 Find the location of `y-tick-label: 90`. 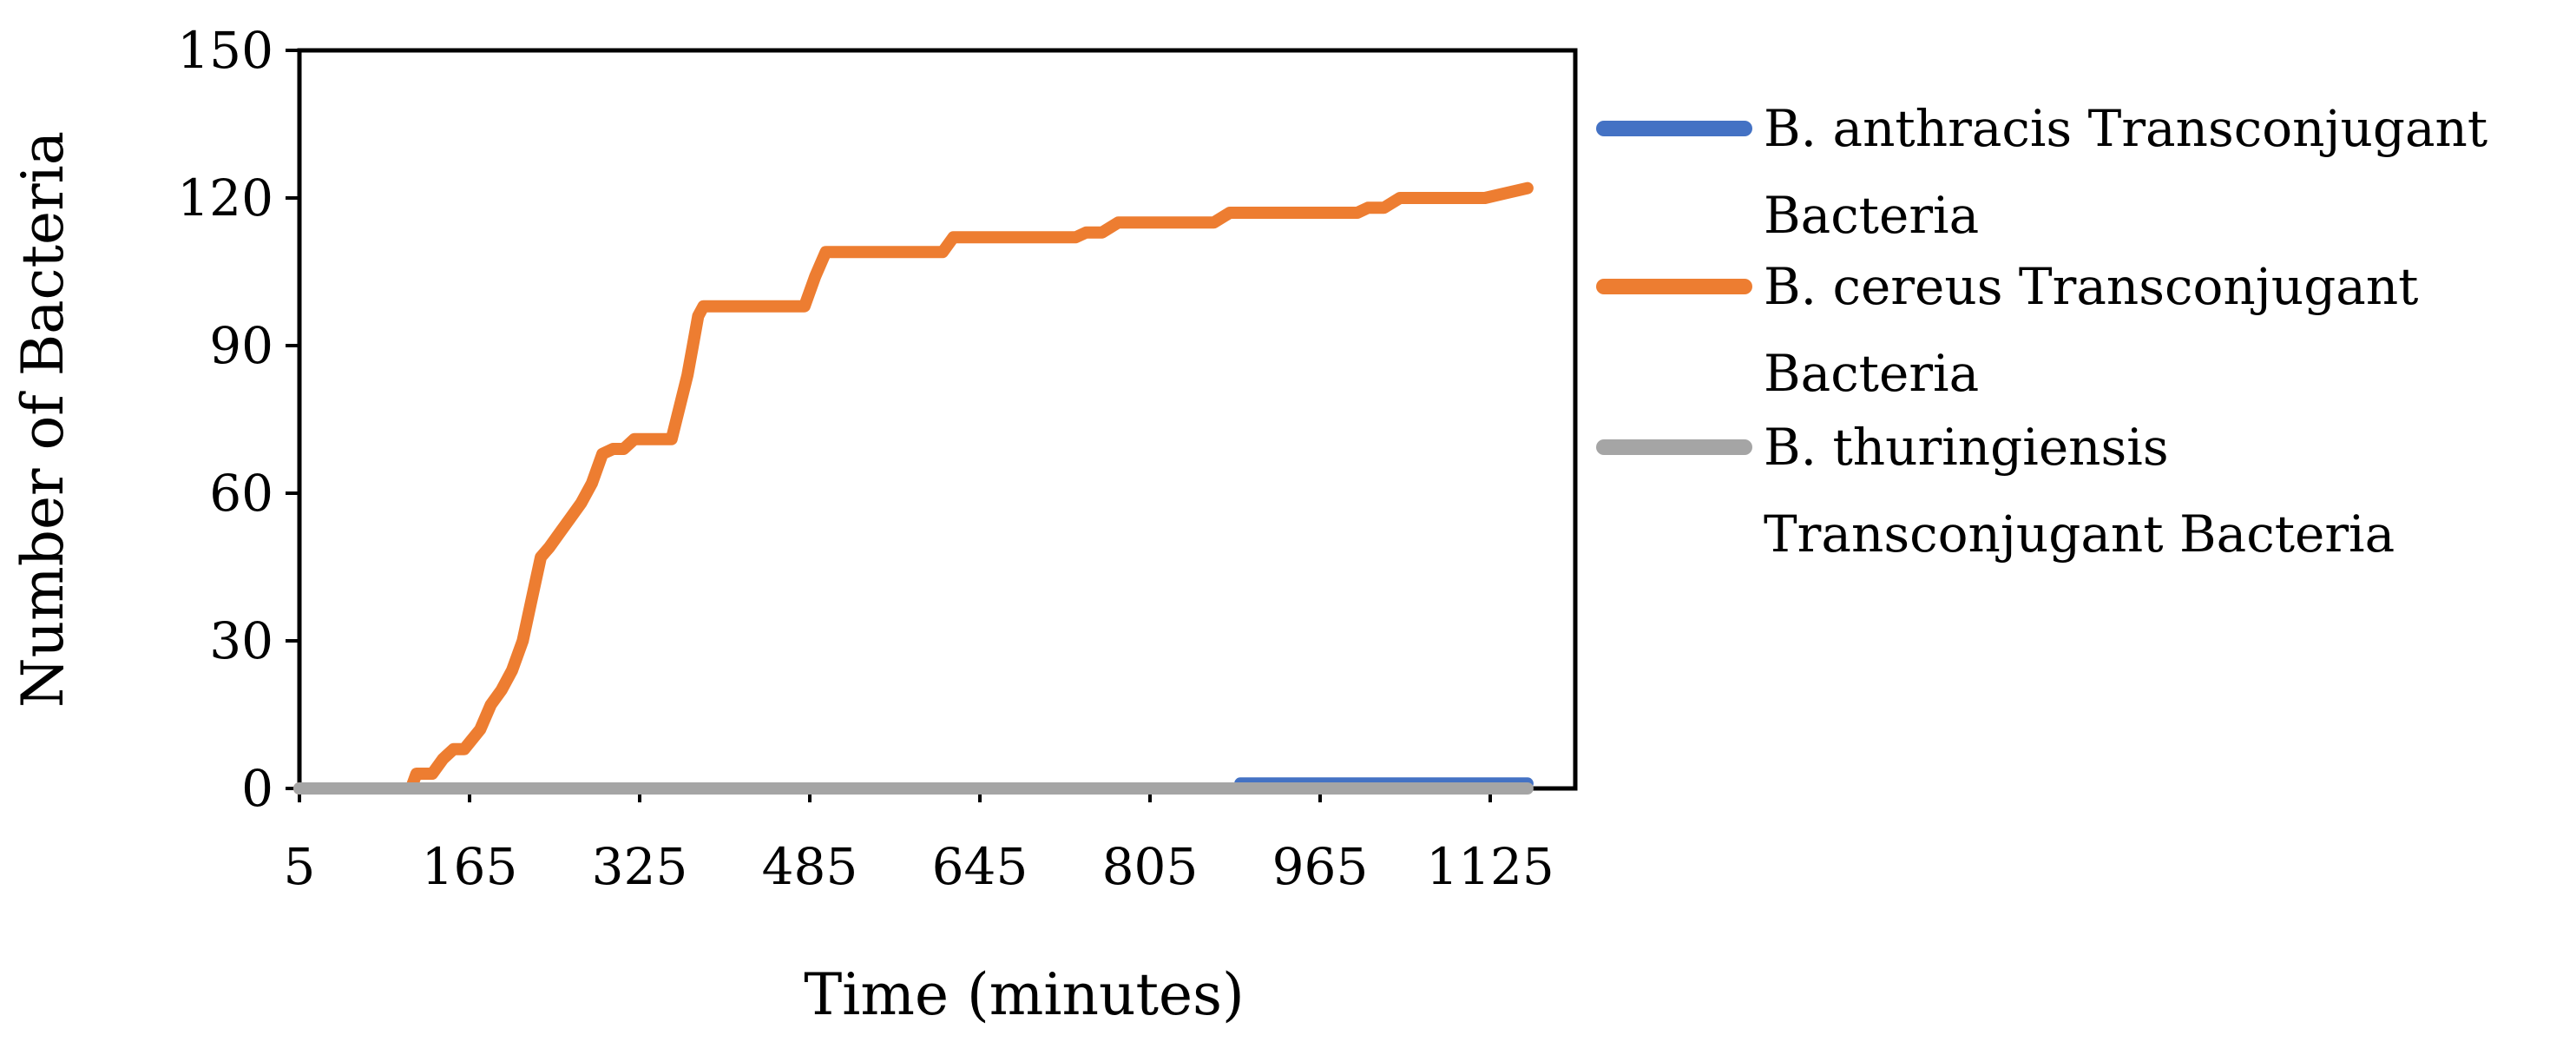

y-tick-label: 90 is located at coordinates (241, 345).